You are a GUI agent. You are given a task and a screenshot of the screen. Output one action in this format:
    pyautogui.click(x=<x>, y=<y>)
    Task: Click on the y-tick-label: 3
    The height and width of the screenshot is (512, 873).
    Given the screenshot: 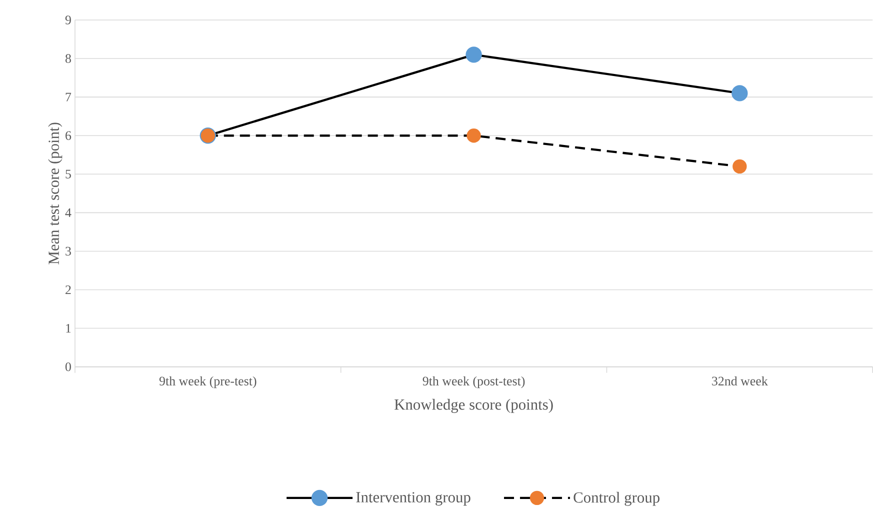 What is the action you would take?
    pyautogui.click(x=68, y=251)
    